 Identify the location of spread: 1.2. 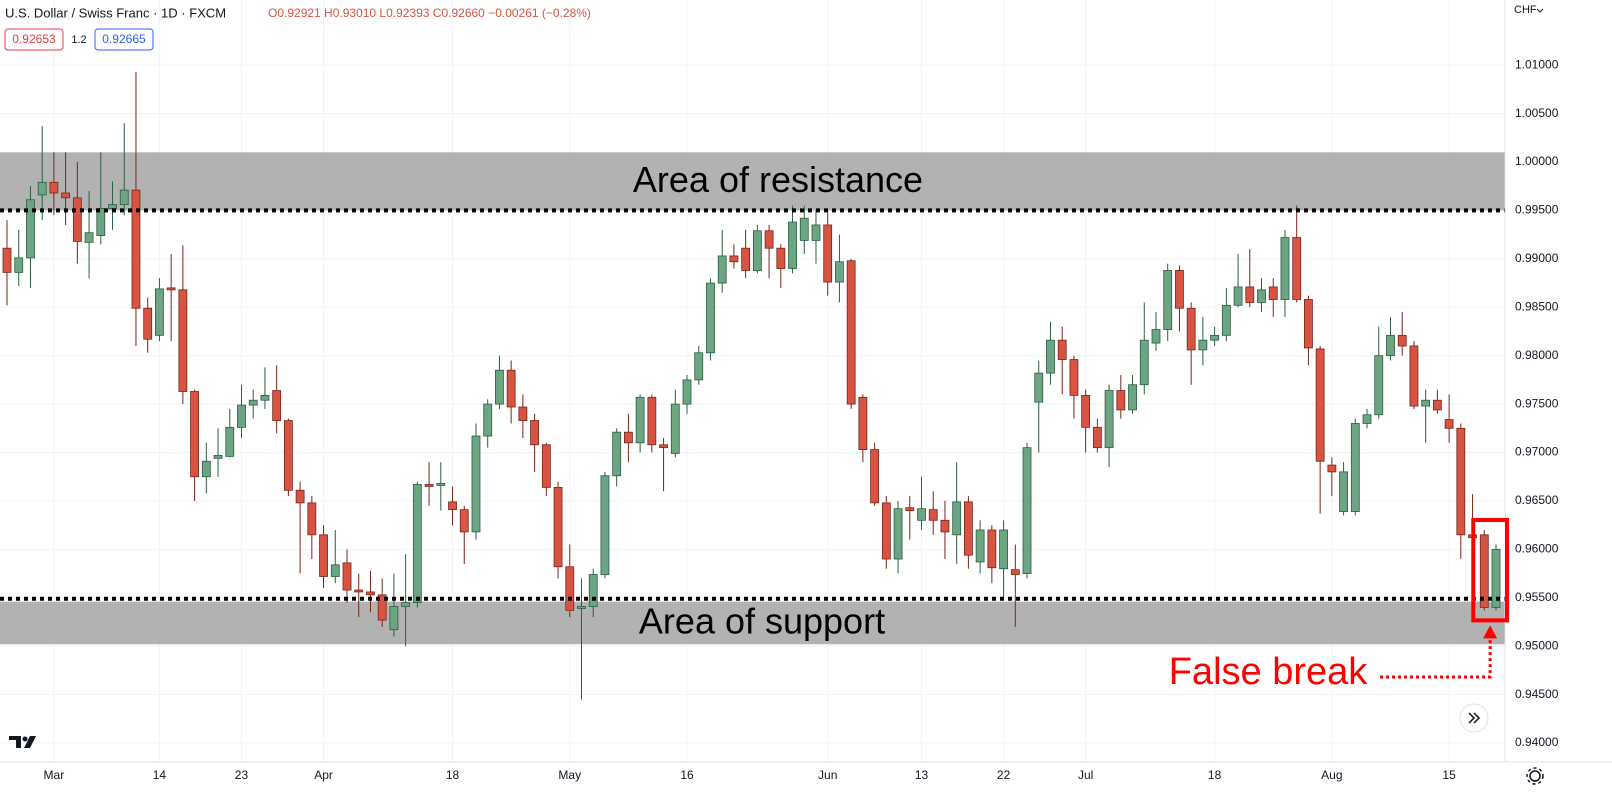
(78, 40).